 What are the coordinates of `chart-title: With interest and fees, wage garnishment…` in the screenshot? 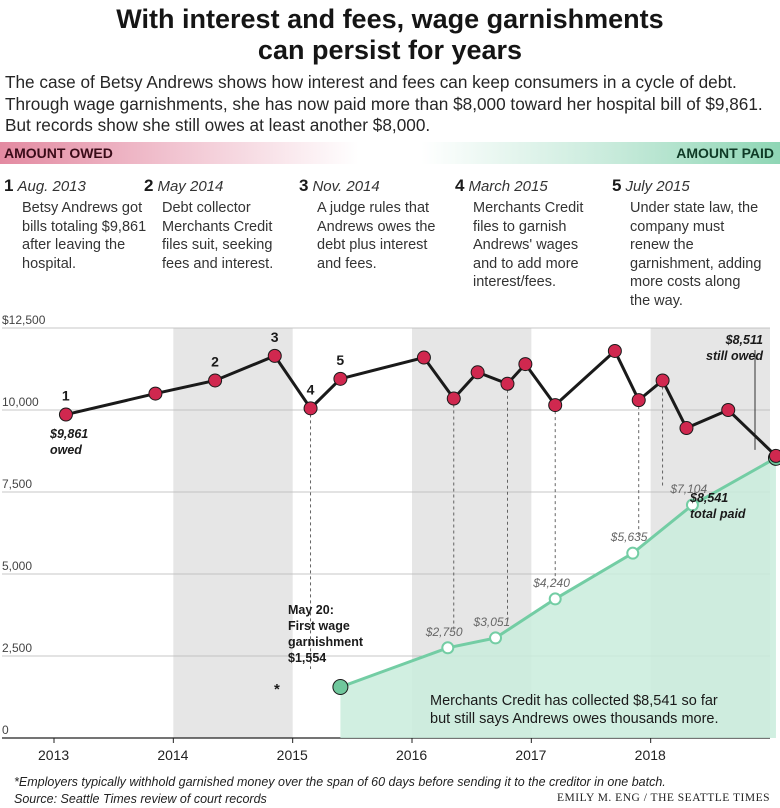 It's located at (390, 35).